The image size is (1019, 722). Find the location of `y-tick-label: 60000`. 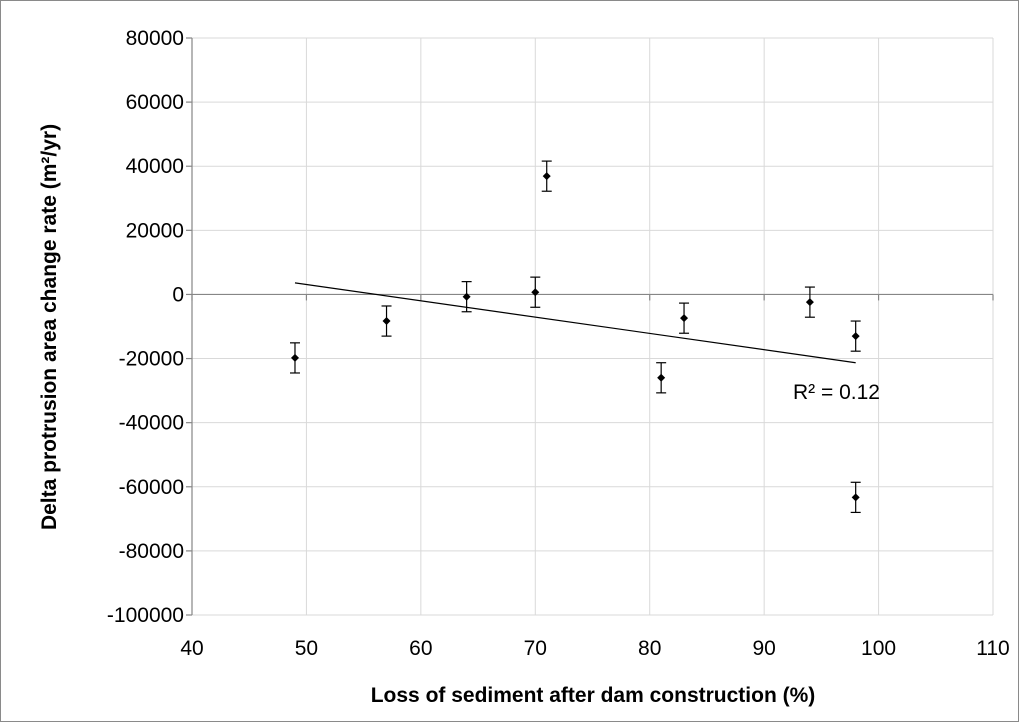

y-tick-label: 60000 is located at coordinates (155, 102).